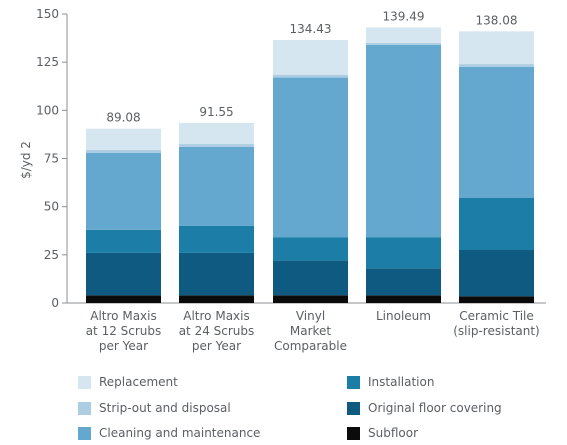 The width and height of the screenshot is (567, 445). Describe the element at coordinates (217, 331) in the screenshot. I see `x-tick-label: at 24 Scrubs` at that location.